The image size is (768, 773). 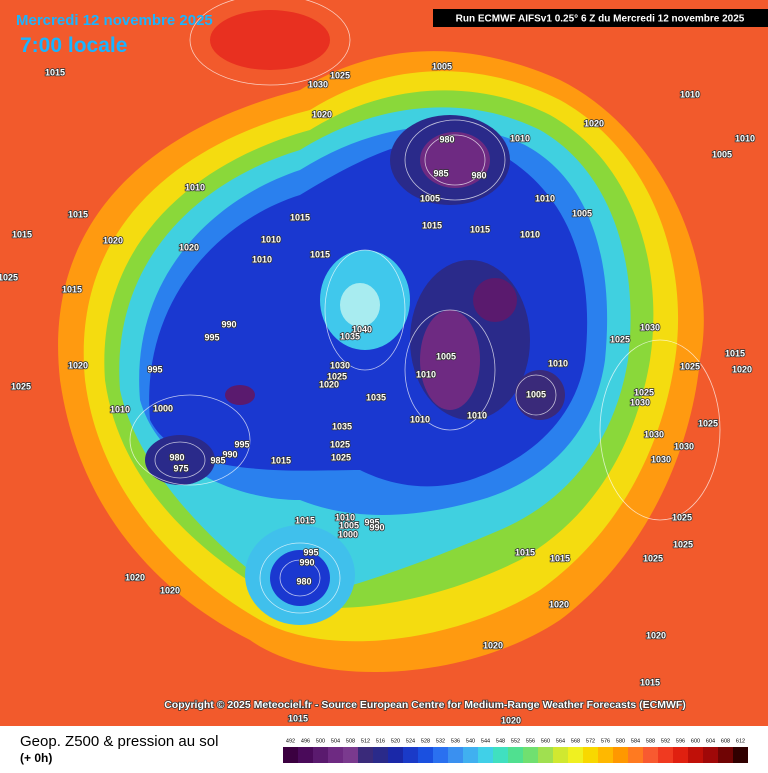 What do you see at coordinates (605, 741) in the screenshot?
I see `colorbar-label: 576` at bounding box center [605, 741].